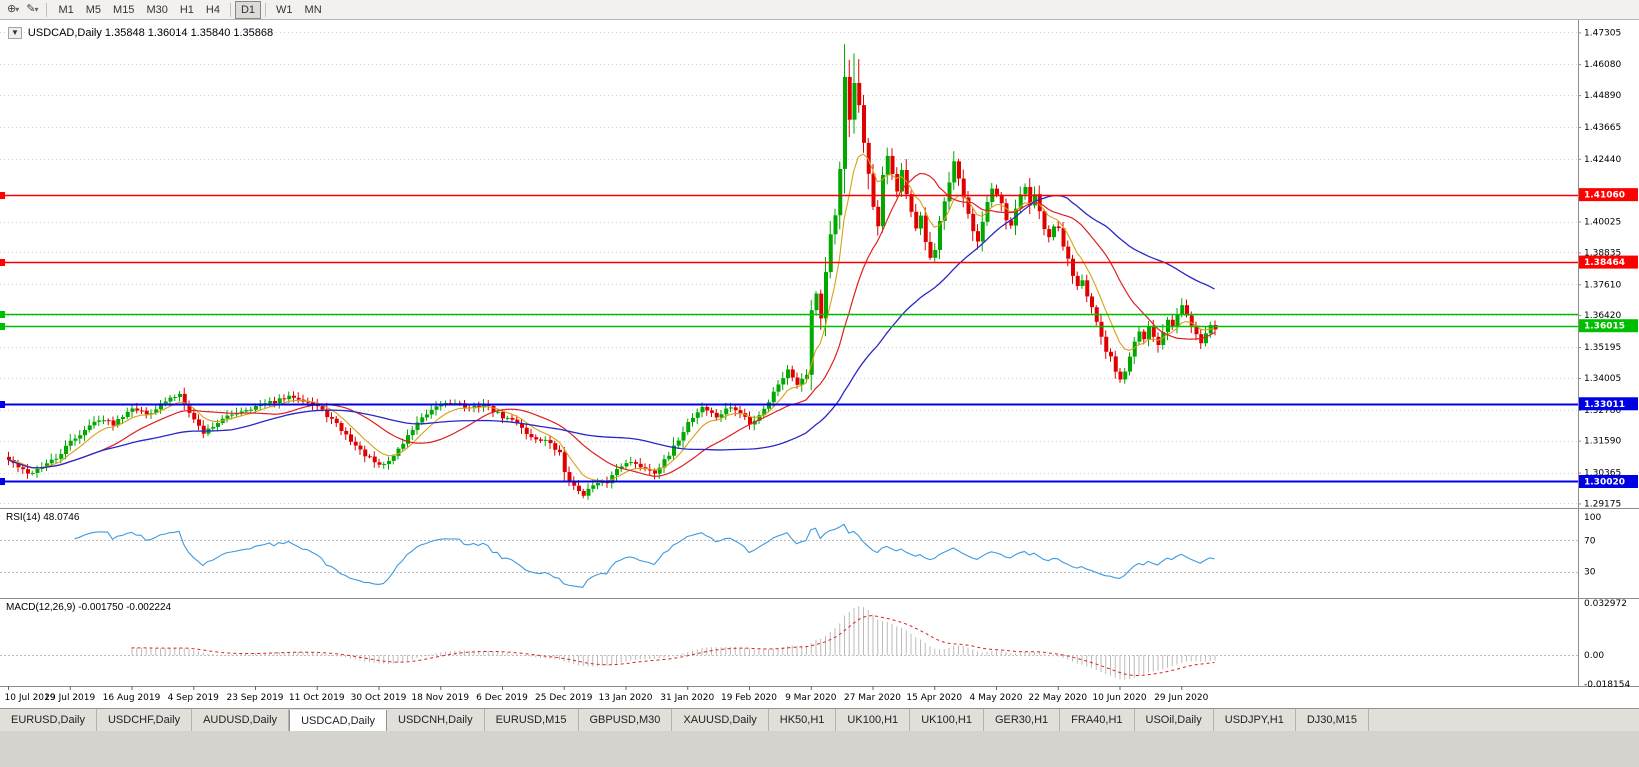 This screenshot has height=767, width=1639. I want to click on chart-tab-usoil-daily: USOil,Daily, so click(1174, 720).